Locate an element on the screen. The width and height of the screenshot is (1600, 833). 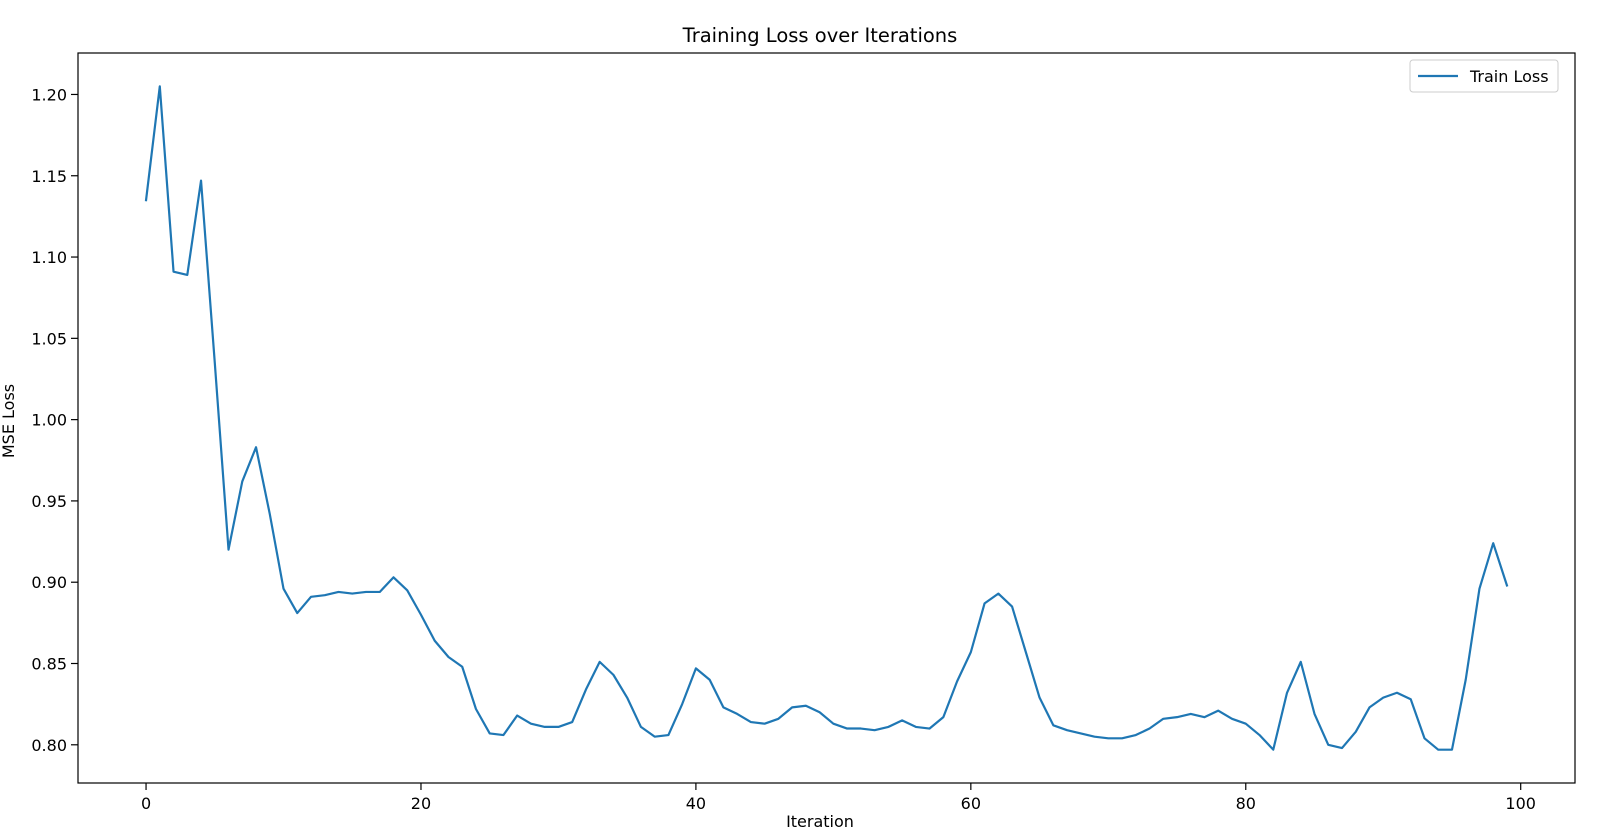
y-tick-label: 0.80 is located at coordinates (49, 745).